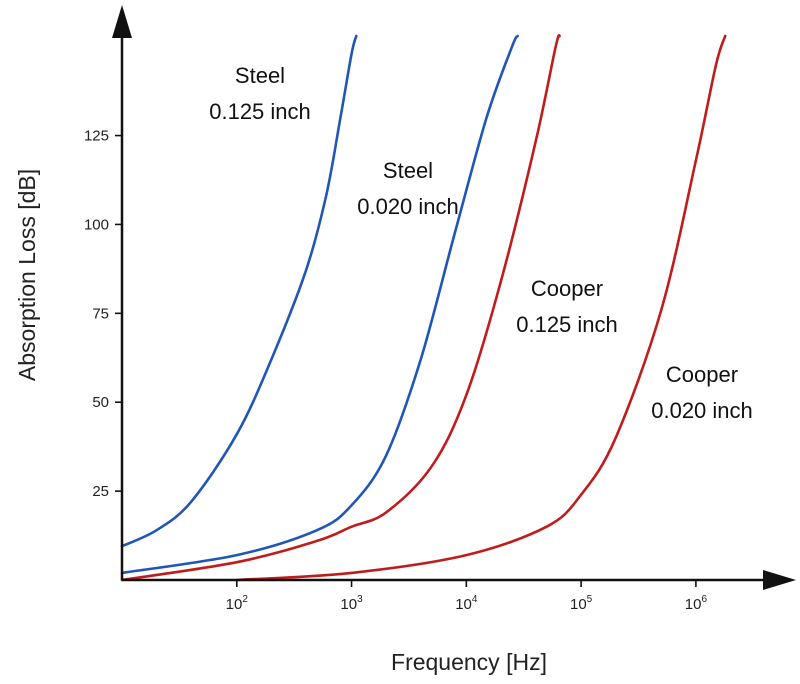  I want to click on y-tick-label: 25, so click(100, 491).